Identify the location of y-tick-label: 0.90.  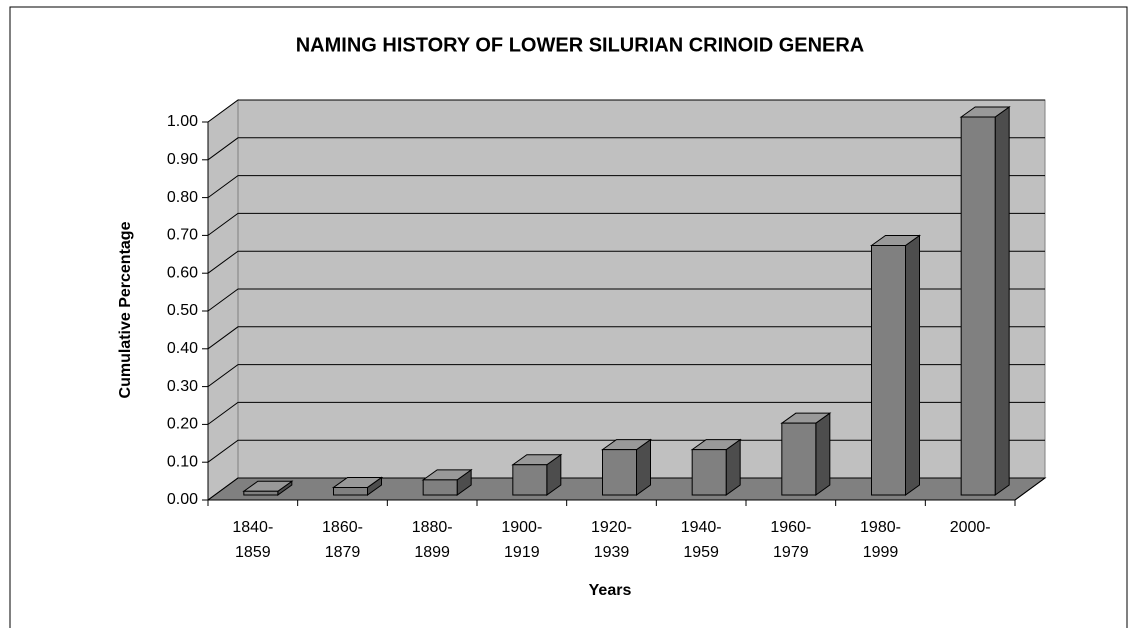
(182, 159).